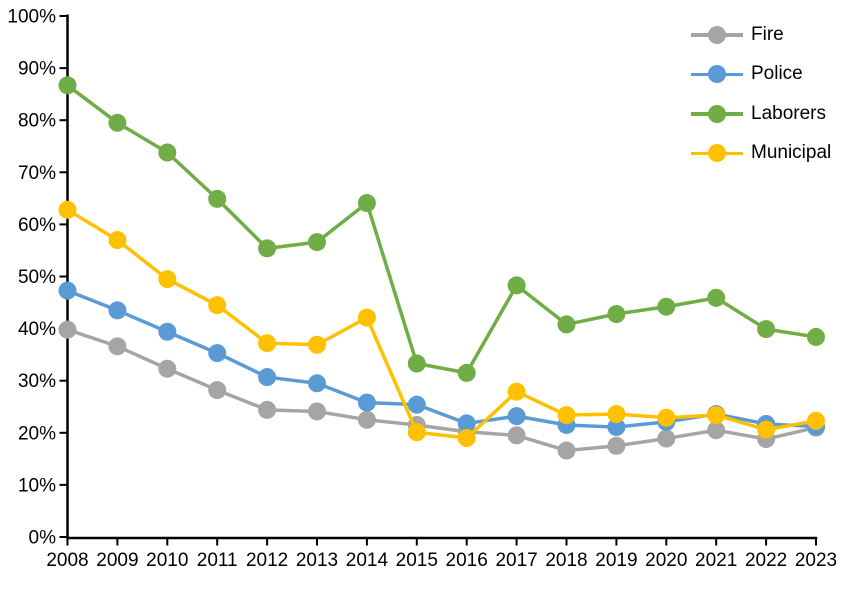 This screenshot has height=593, width=852. I want to click on data-point-municipal-2019, so click(616, 414).